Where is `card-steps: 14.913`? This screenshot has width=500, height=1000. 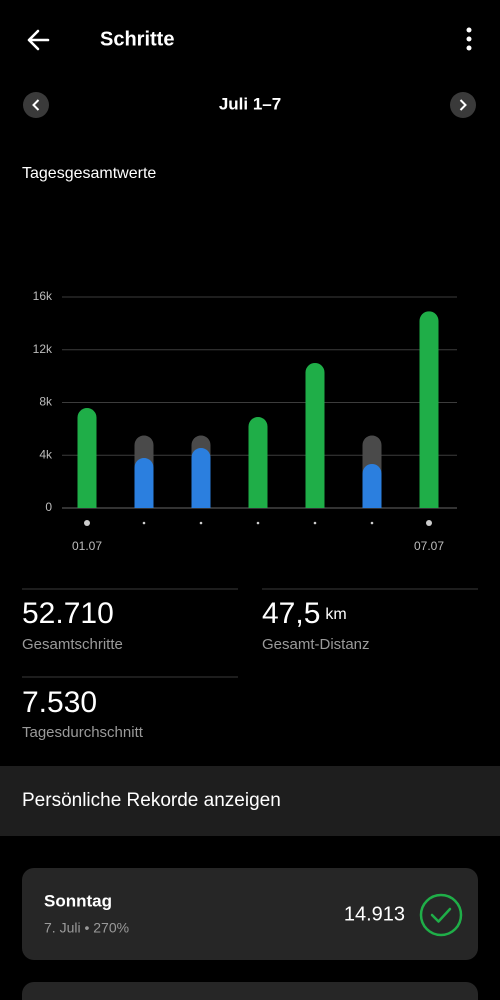
card-steps: 14.913 is located at coordinates (374, 914).